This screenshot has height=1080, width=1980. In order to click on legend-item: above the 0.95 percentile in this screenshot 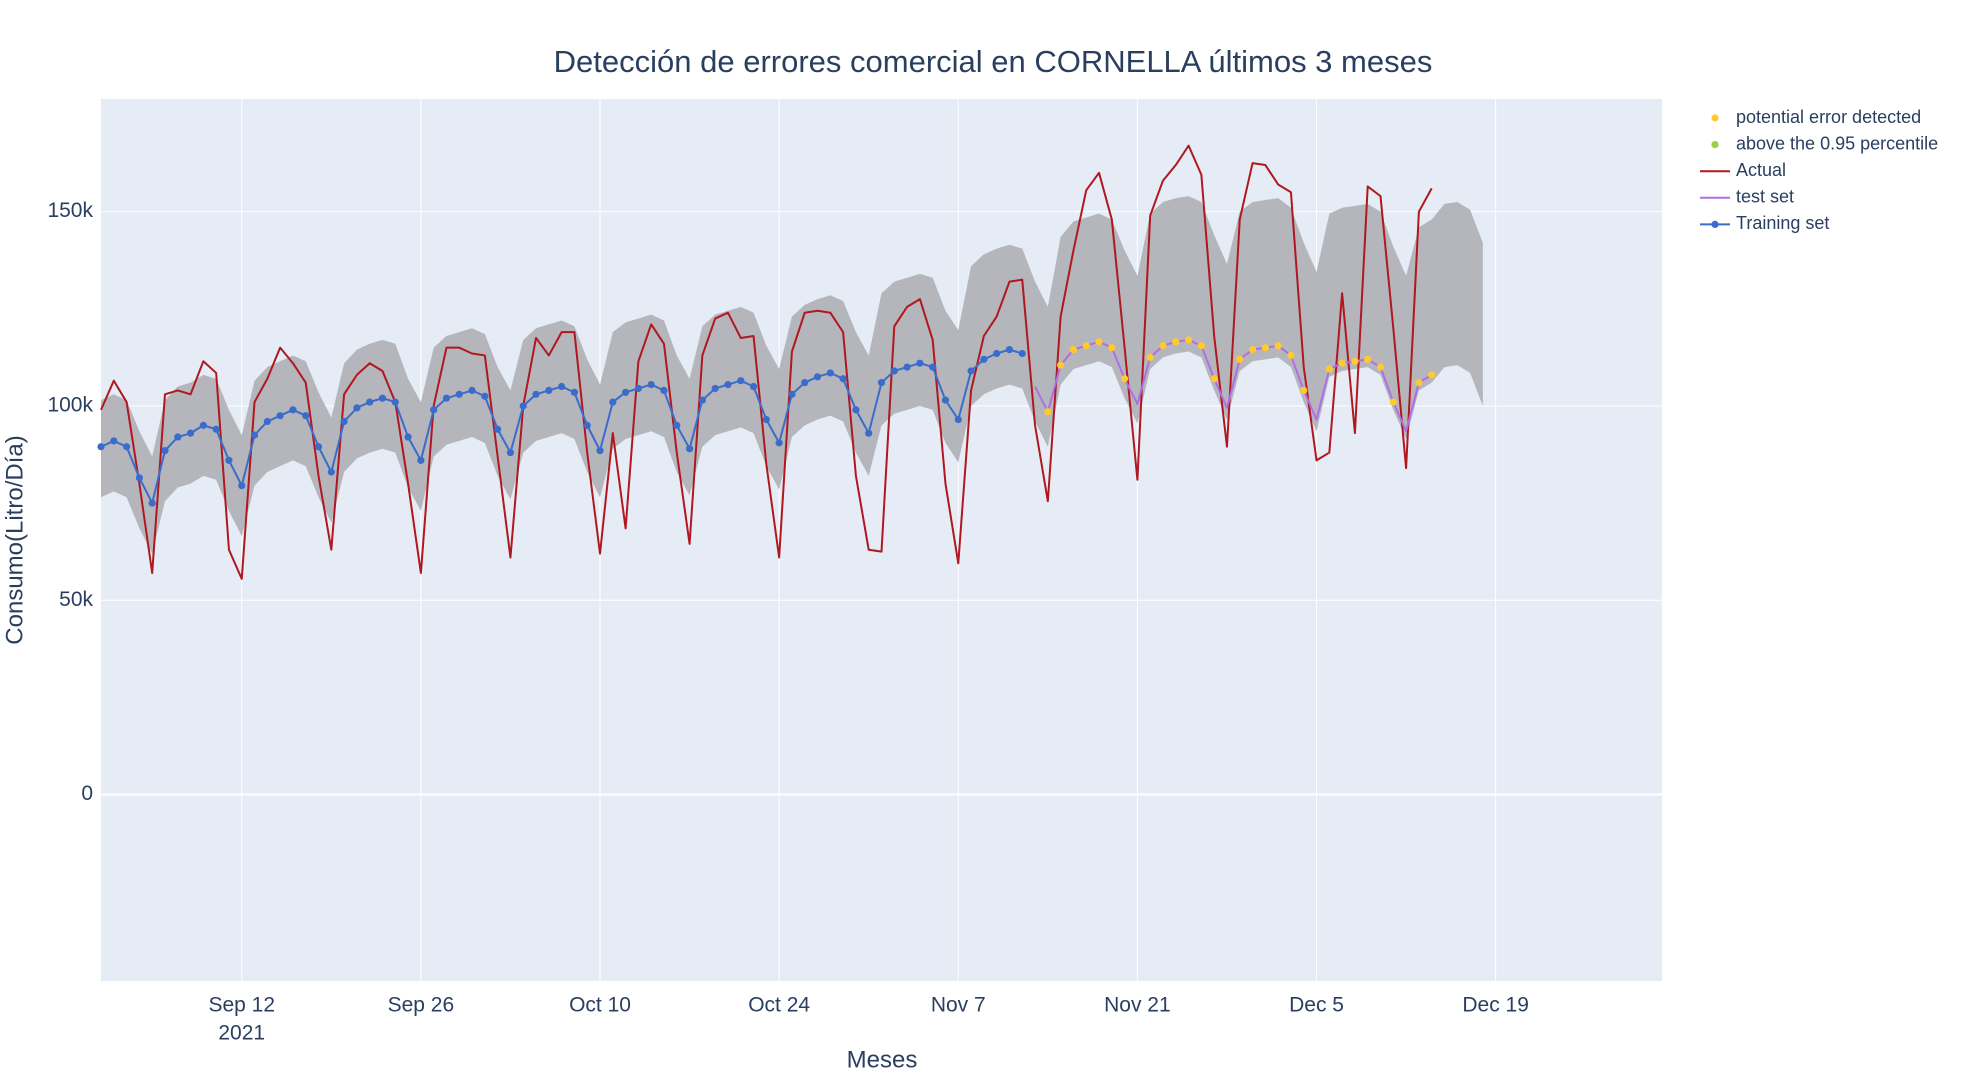, I will do `click(1824, 143)`.